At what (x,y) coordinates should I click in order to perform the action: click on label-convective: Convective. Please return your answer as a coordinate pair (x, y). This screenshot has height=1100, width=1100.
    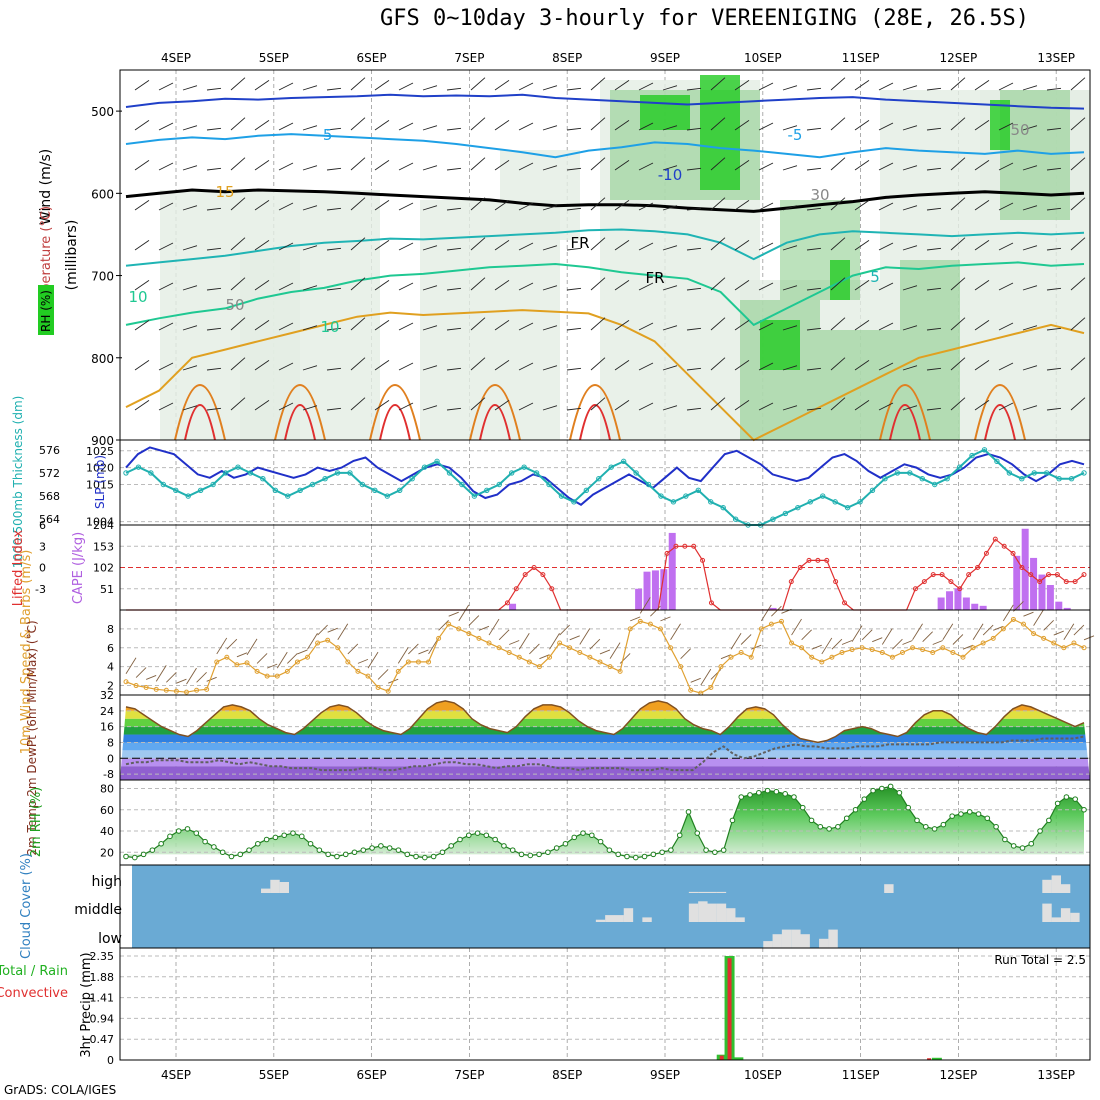
    Looking at the image, I should click on (34, 993).